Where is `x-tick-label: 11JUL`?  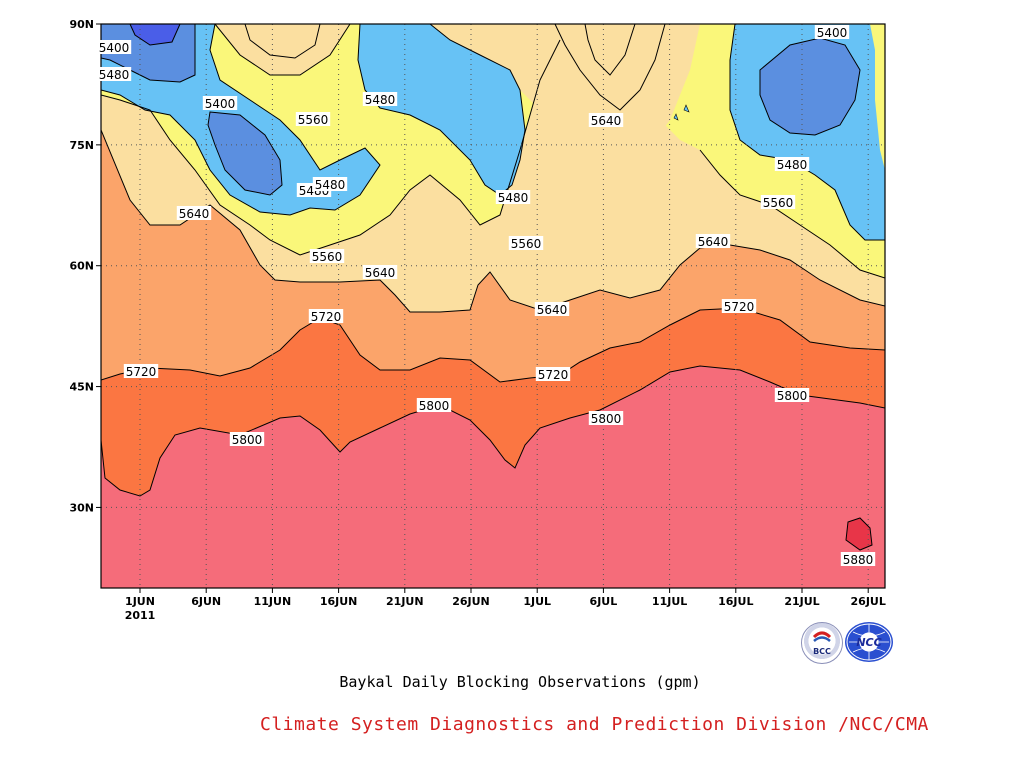 x-tick-label: 11JUL is located at coordinates (669, 601).